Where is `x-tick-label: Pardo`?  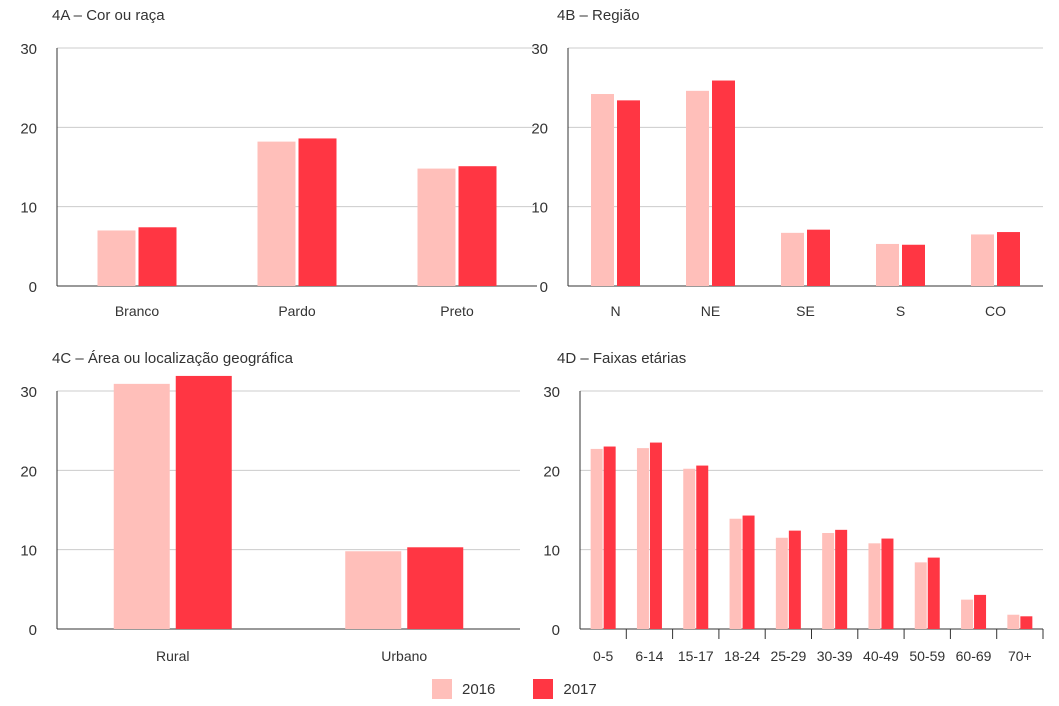
x-tick-label: Pardo is located at coordinates (297, 311).